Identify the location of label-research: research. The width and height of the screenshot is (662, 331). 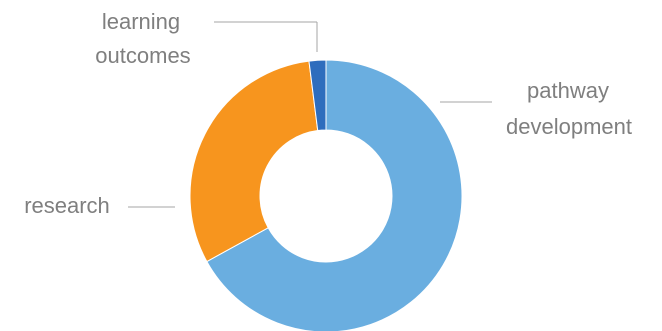
(67, 205).